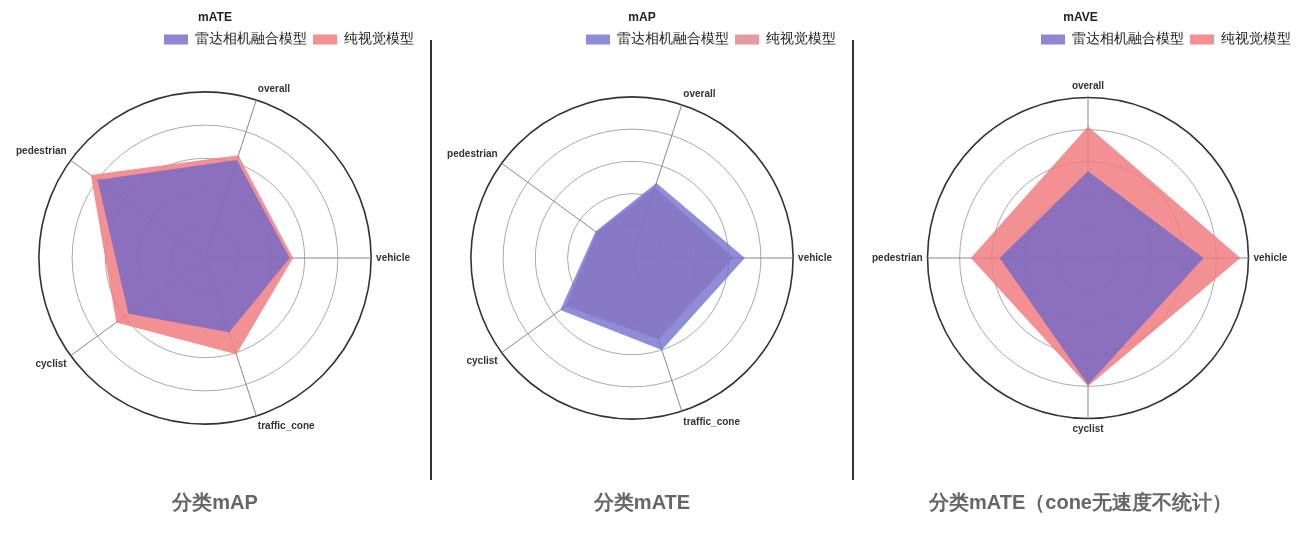  Describe the element at coordinates (1080, 16) in the screenshot. I see `chart-subtitle: mAVE` at that location.